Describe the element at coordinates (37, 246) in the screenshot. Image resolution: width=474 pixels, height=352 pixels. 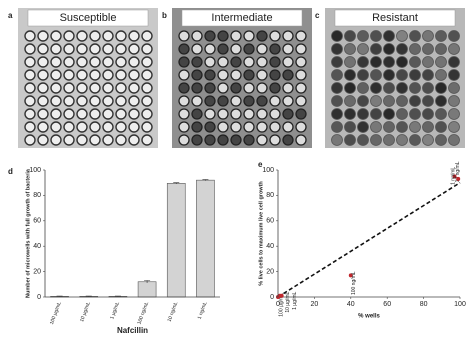
I see `y-tick-label: 40` at that location.